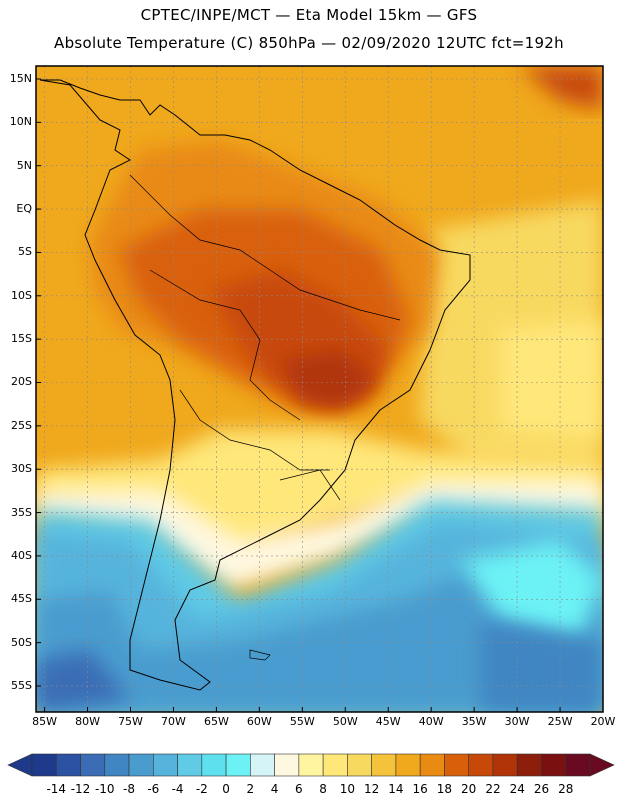 The height and width of the screenshot is (804, 618). Describe the element at coordinates (21, 339) in the screenshot. I see `lat-tick-label: 15S` at that location.